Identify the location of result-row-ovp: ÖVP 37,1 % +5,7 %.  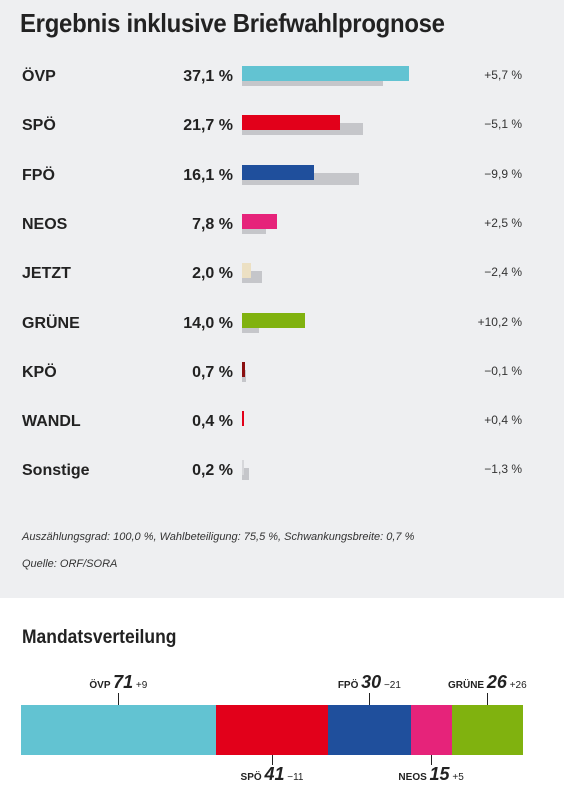
(282, 79).